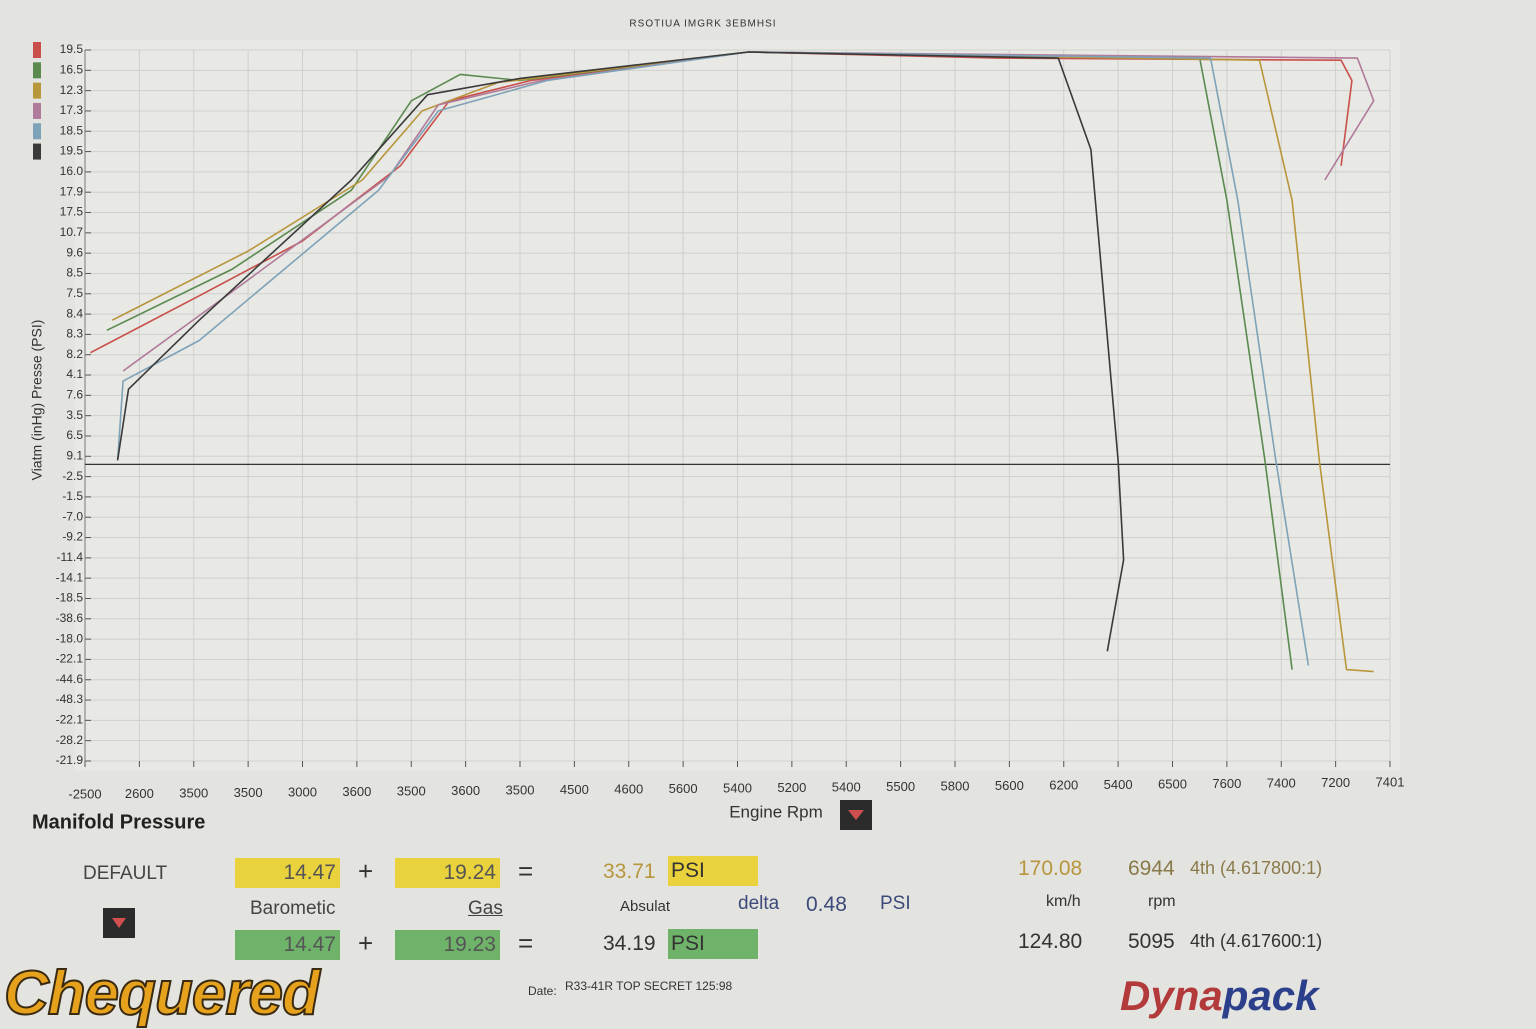 The image size is (1536, 1029). Describe the element at coordinates (74, 252) in the screenshot. I see `y-tick-label: 9.6` at that location.